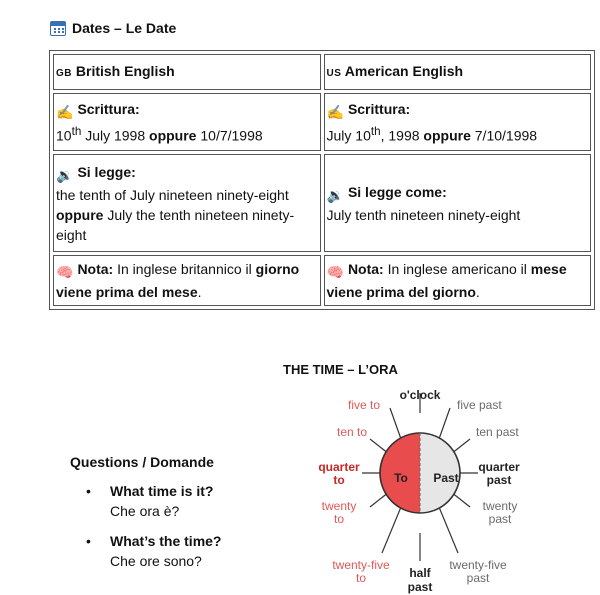 The width and height of the screenshot is (600, 595). I want to click on clock-to-half, so click(400, 473).